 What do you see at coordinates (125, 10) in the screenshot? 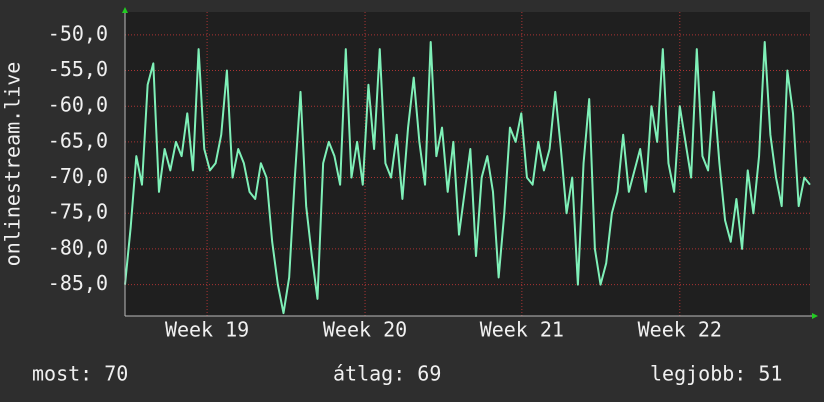
I see `y-arrow` at bounding box center [125, 10].